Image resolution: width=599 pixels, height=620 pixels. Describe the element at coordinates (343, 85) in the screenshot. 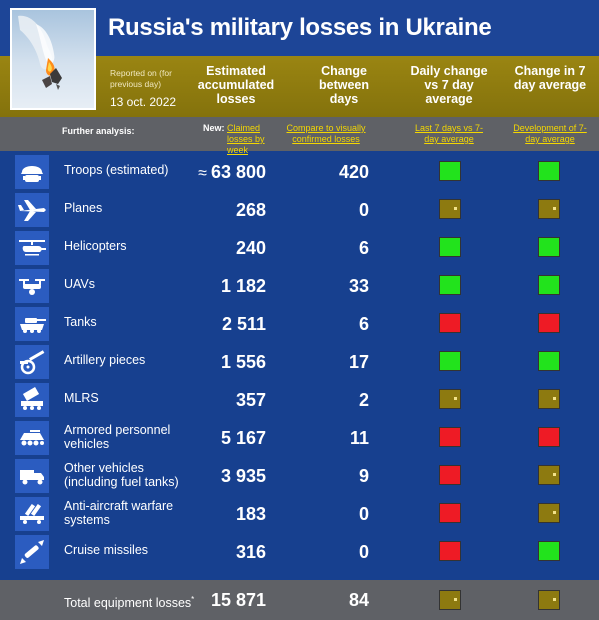

I see `column-header-change: Change between days` at that location.